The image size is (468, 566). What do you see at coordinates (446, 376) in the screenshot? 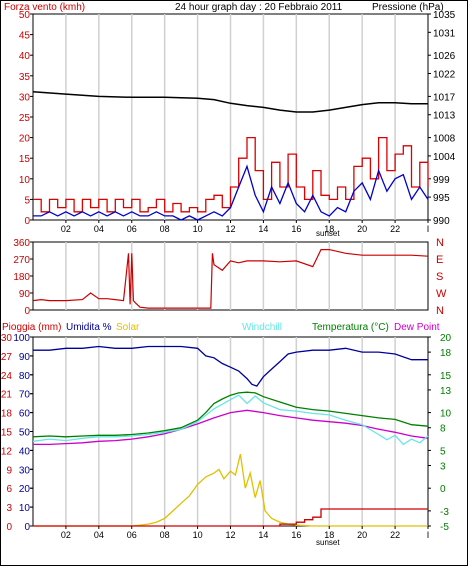
I see `temperature-axis-label: 15` at bounding box center [446, 376].